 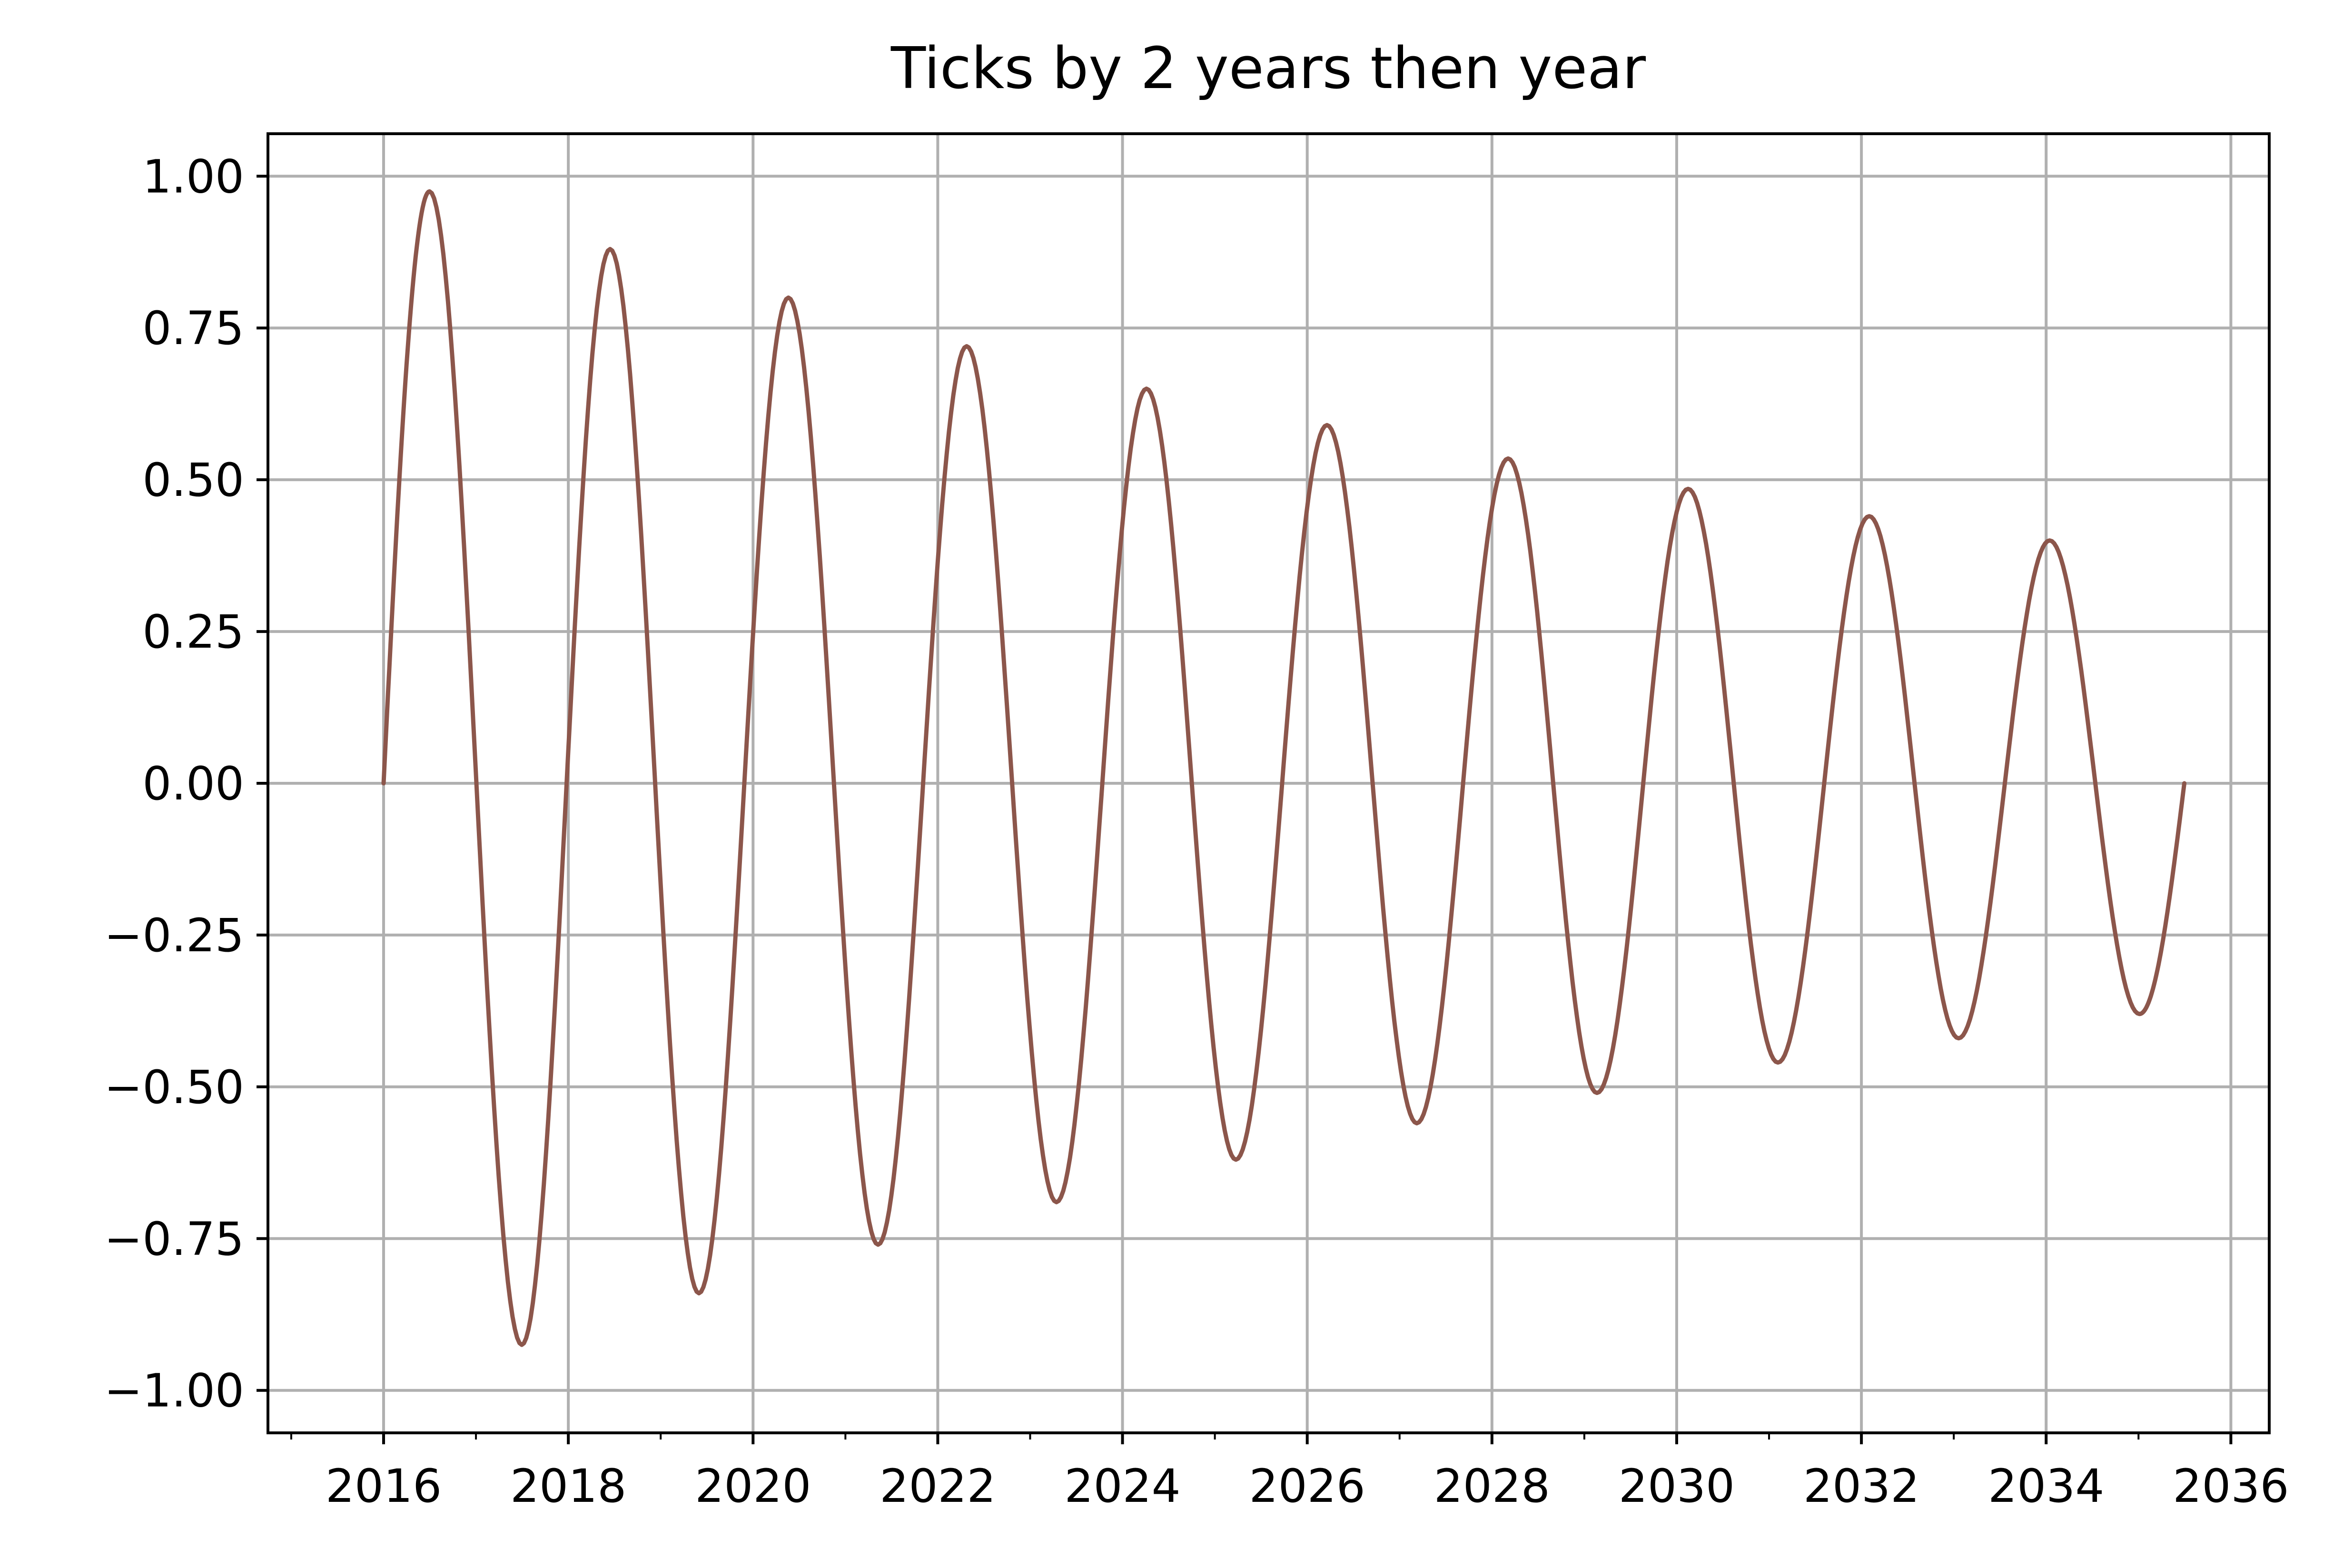 What do you see at coordinates (384, 1486) in the screenshot?
I see `x-tick-label: 2016` at bounding box center [384, 1486].